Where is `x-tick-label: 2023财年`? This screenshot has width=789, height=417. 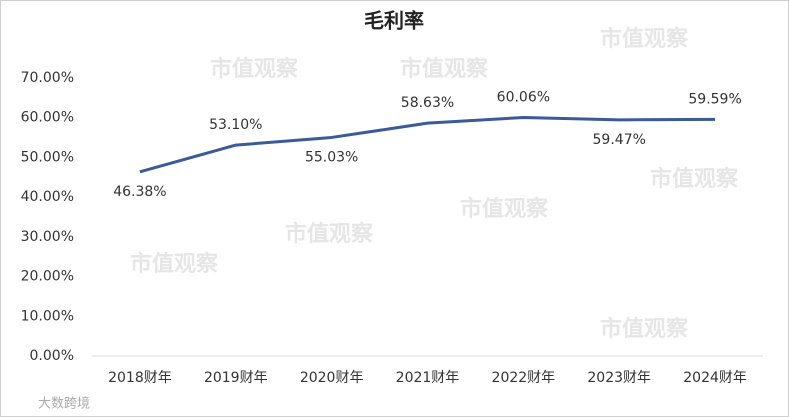 x-tick-label: 2023财年 is located at coordinates (619, 378).